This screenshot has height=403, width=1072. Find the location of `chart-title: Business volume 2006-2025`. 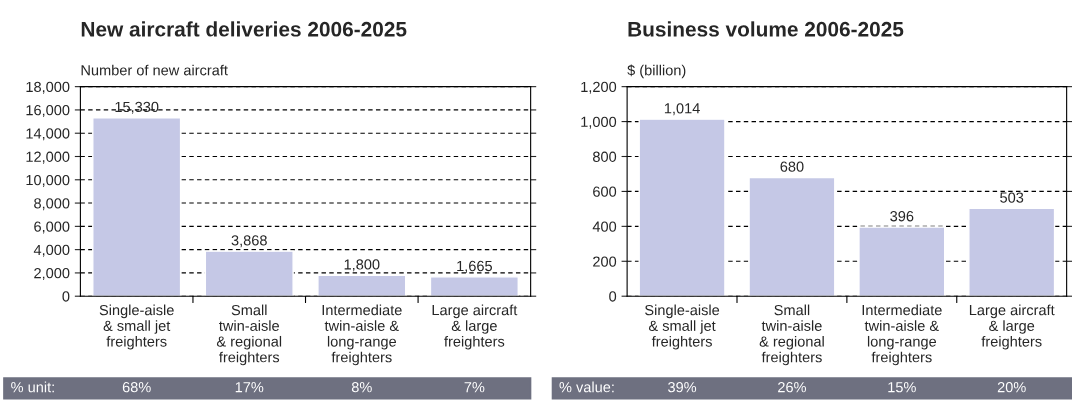

chart-title: Business volume 2006-2025 is located at coordinates (766, 29).